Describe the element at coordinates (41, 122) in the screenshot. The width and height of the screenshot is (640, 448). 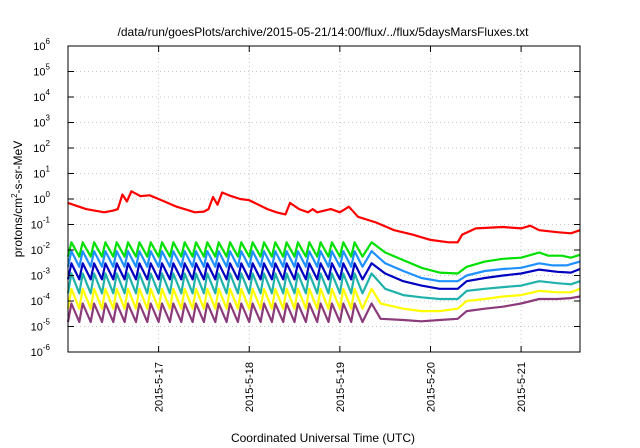
I see `y-tick-label: 10³` at that location.